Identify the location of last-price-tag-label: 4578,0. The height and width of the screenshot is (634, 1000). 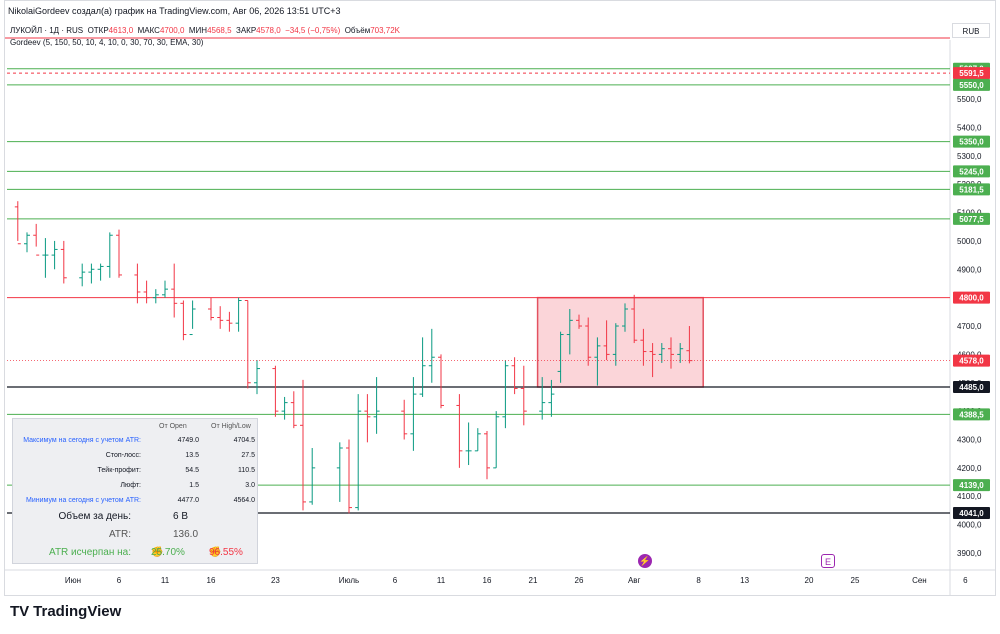
(971, 361).